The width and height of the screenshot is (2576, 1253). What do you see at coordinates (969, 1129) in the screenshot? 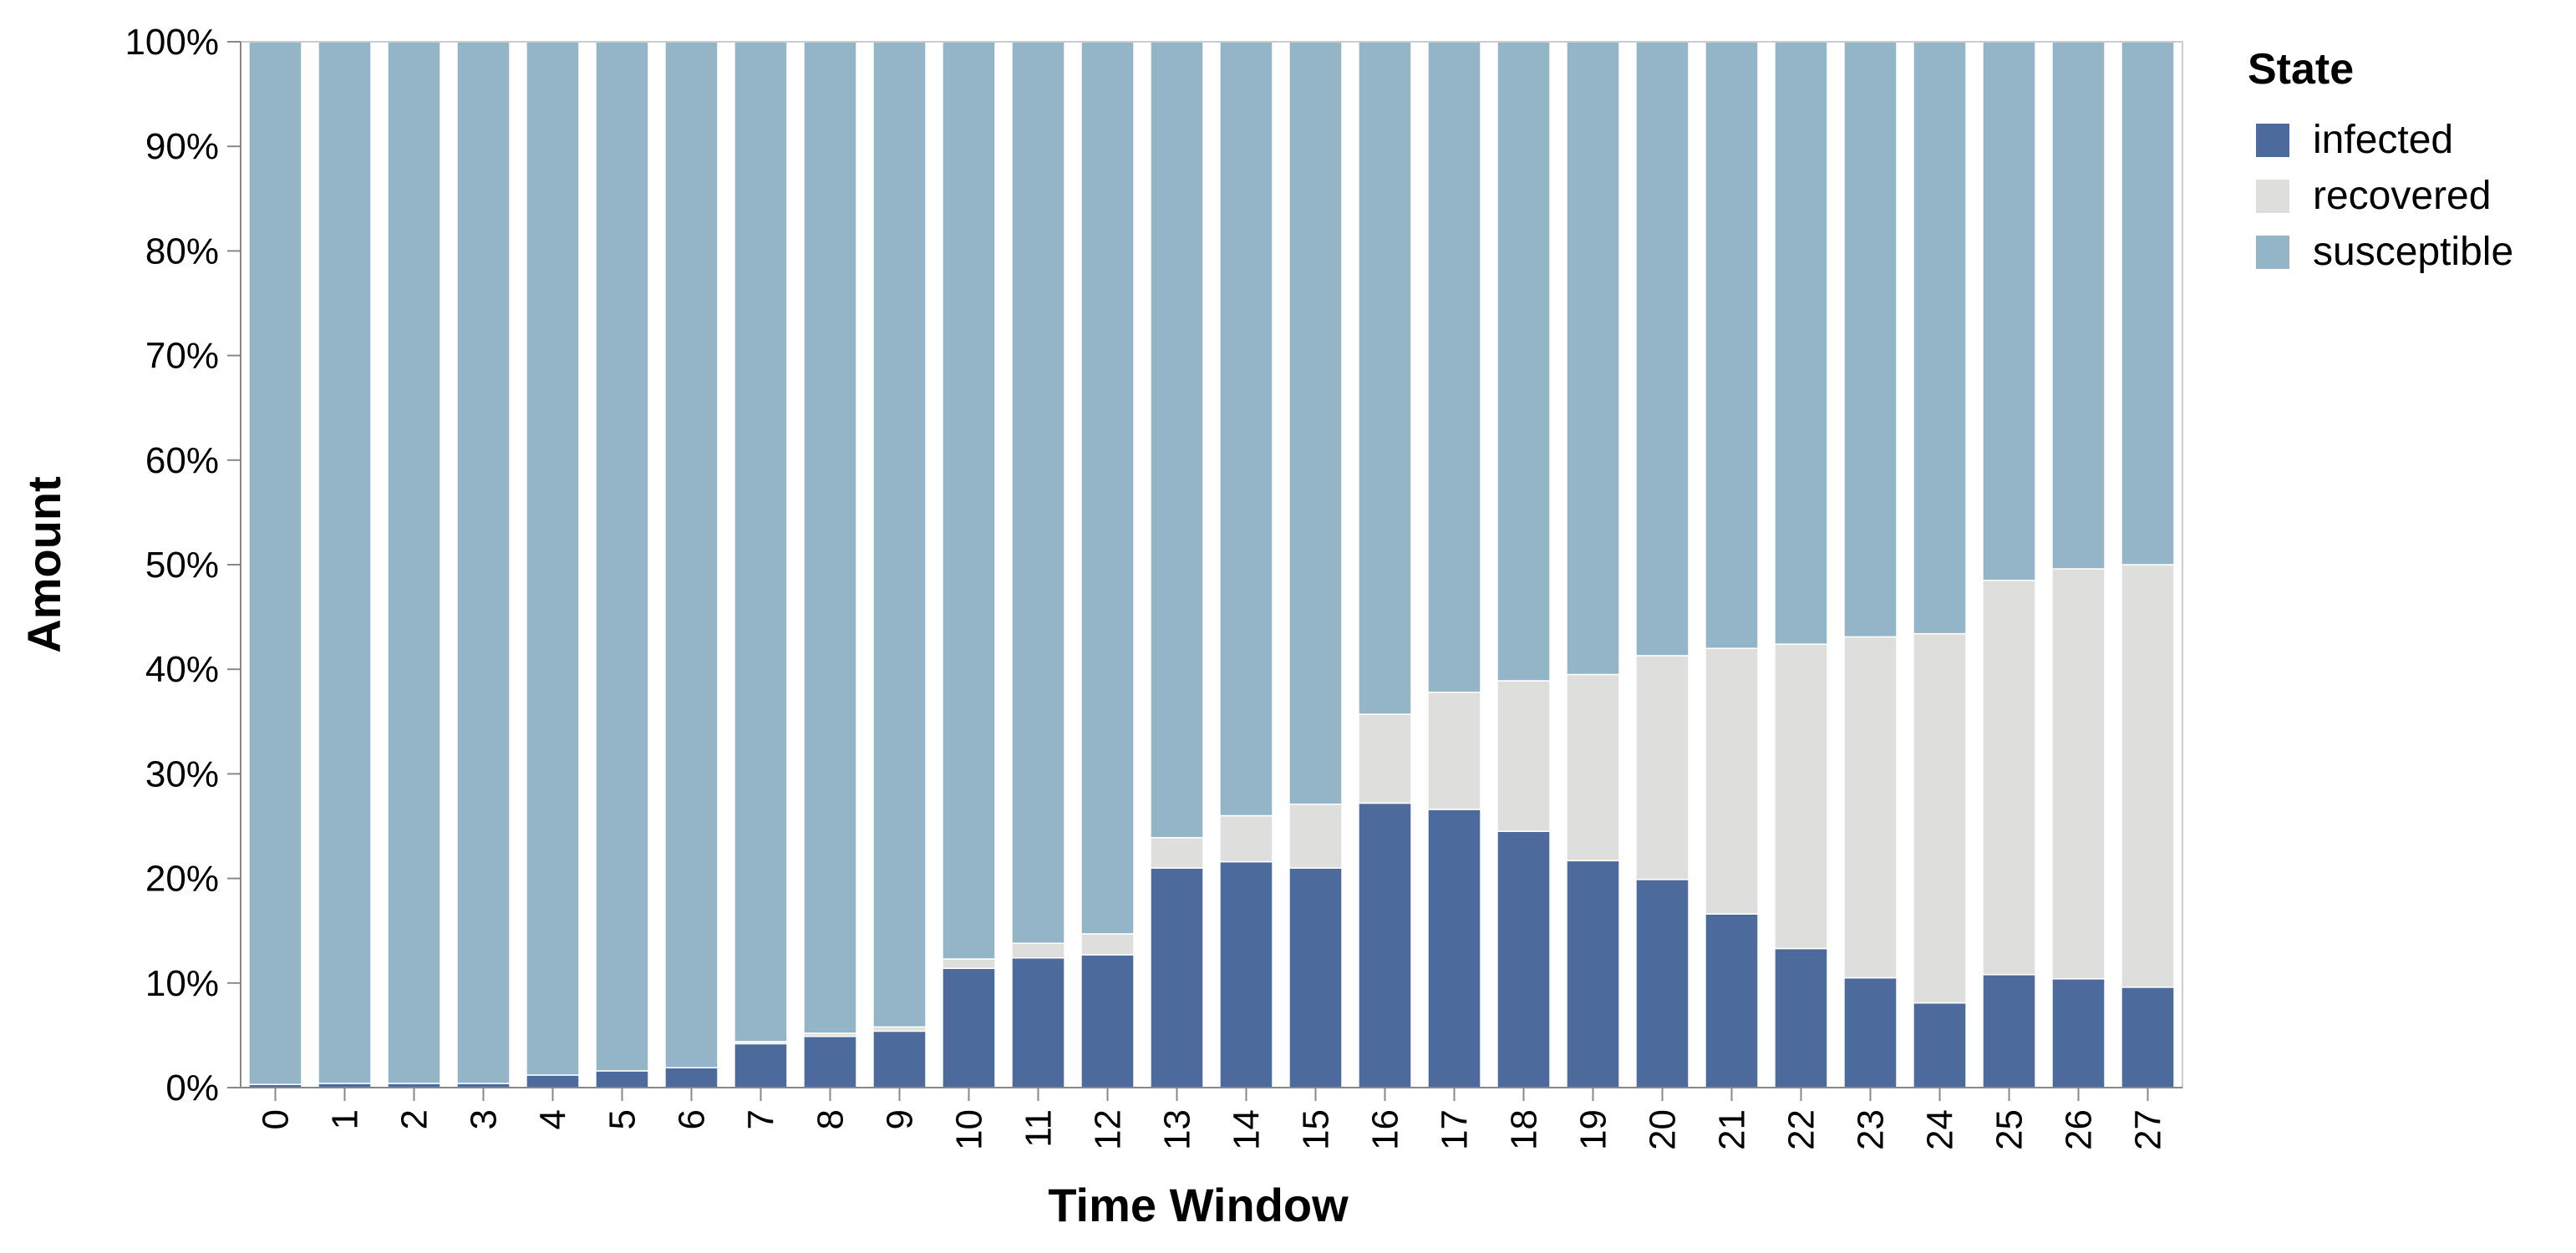
I see `x-tick-label: 10` at bounding box center [969, 1129].